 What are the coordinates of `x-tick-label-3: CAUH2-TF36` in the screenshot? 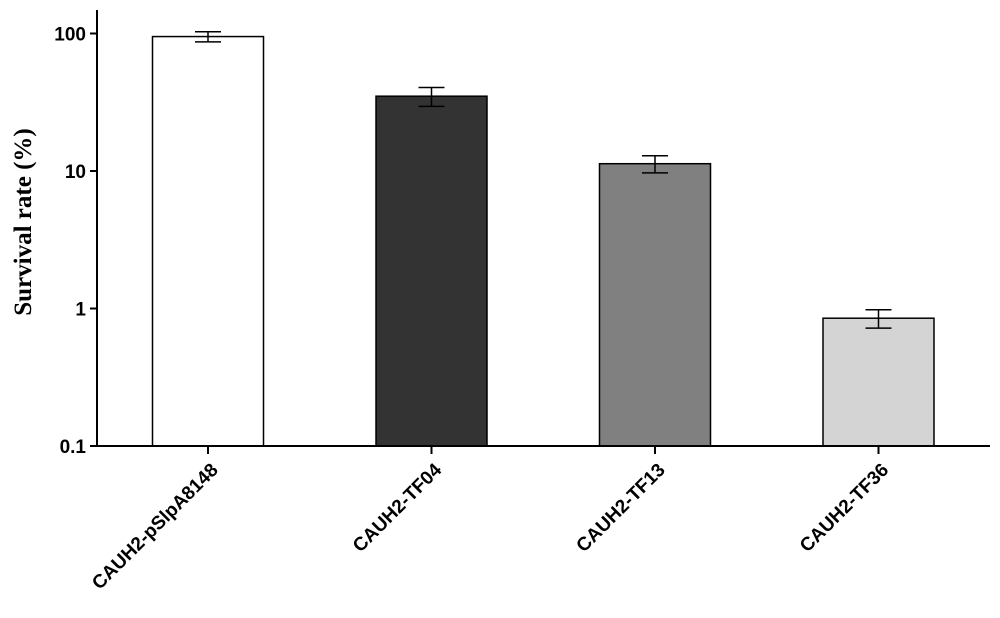 It's located at (844, 508).